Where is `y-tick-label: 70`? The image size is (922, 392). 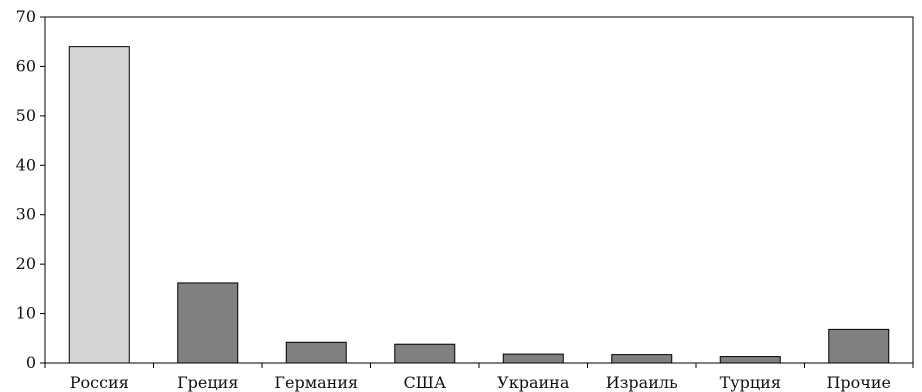
y-tick-label: 70 is located at coordinates (26, 16).